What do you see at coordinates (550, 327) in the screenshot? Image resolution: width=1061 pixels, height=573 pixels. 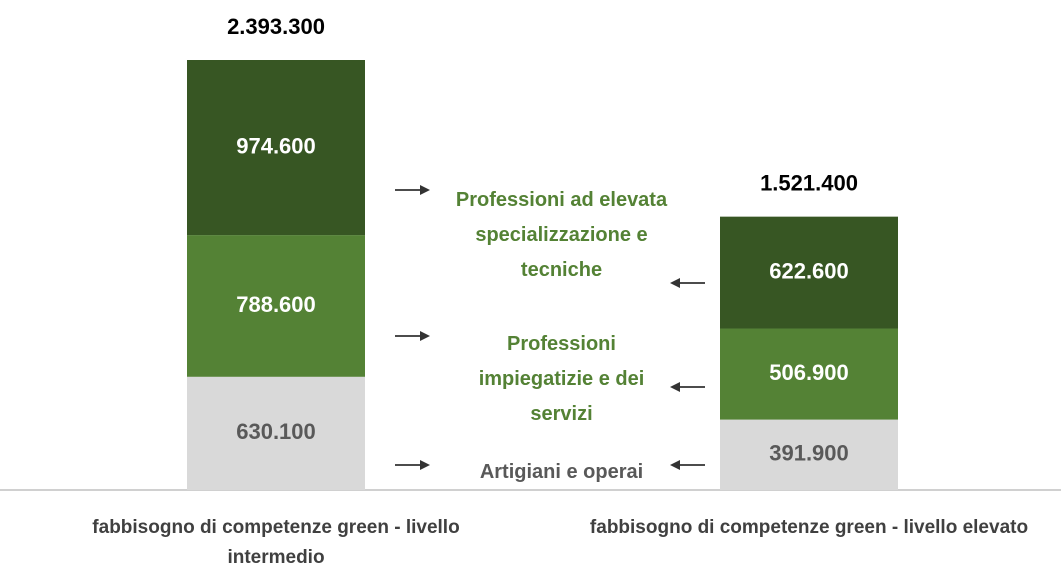 I see `arrows` at bounding box center [550, 327].